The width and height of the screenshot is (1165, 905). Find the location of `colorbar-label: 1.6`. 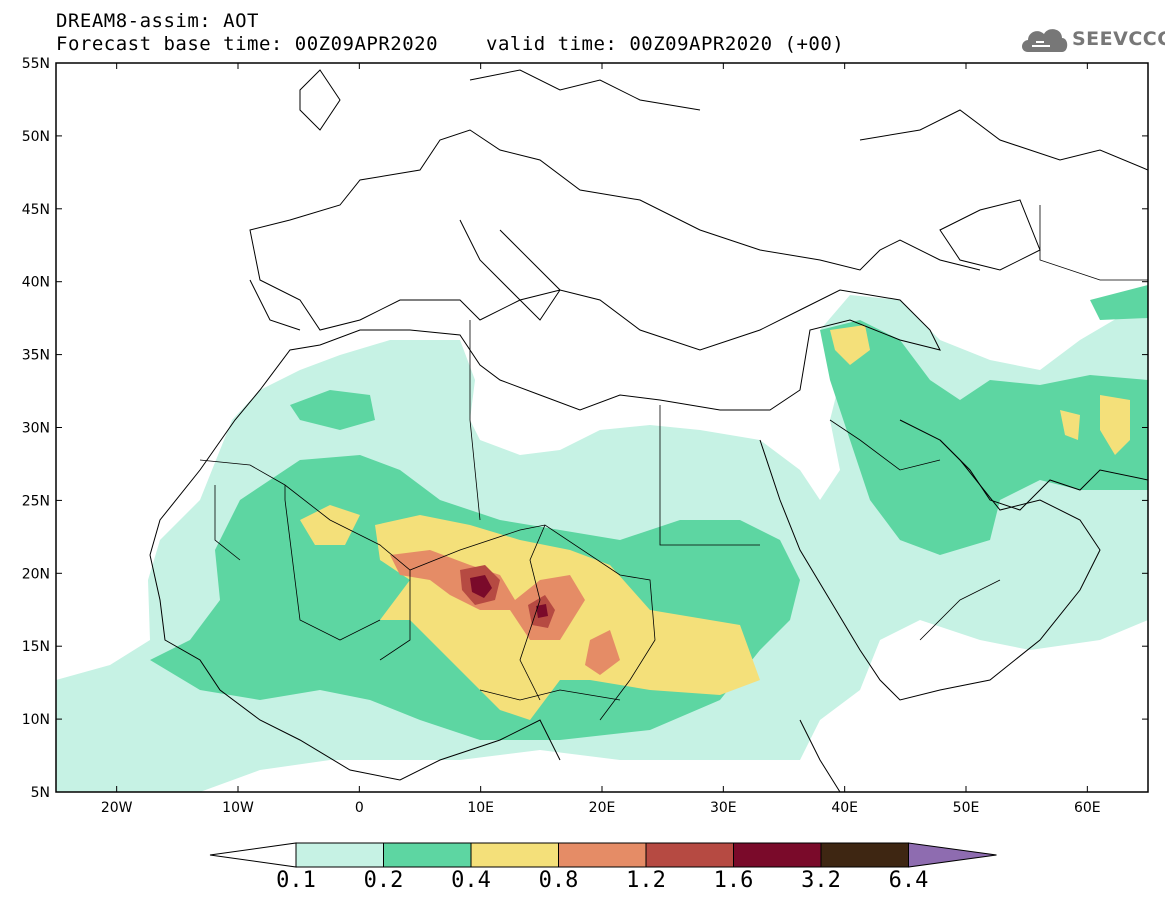

colorbar-label: 1.6 is located at coordinates (733, 880).